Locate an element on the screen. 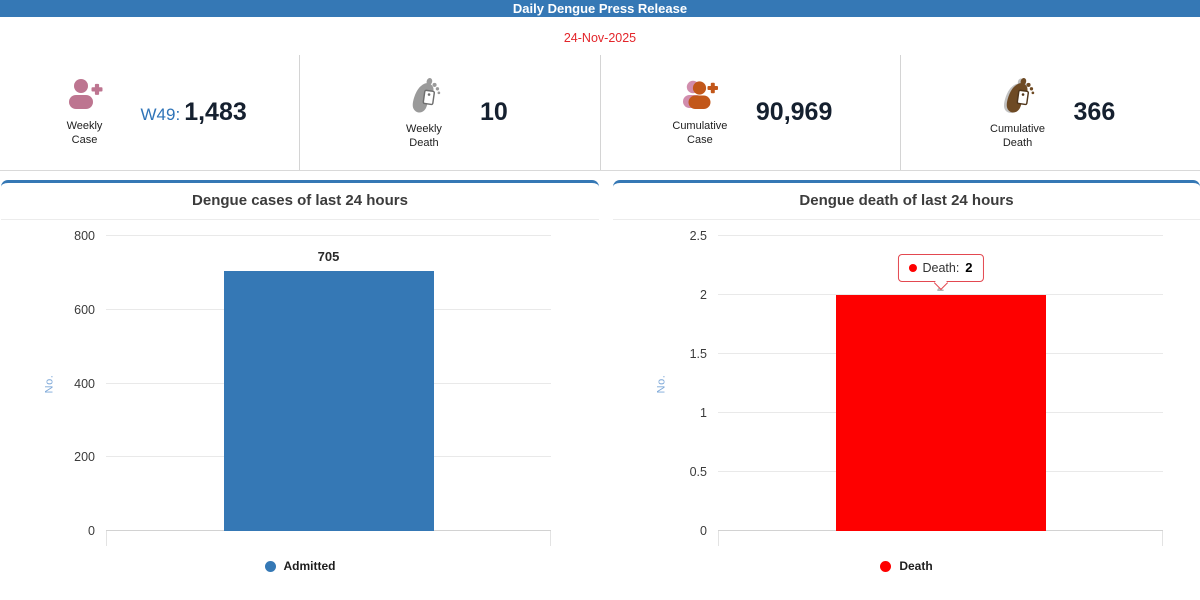 The image size is (1200, 600). person-add-icon is located at coordinates (85, 97).